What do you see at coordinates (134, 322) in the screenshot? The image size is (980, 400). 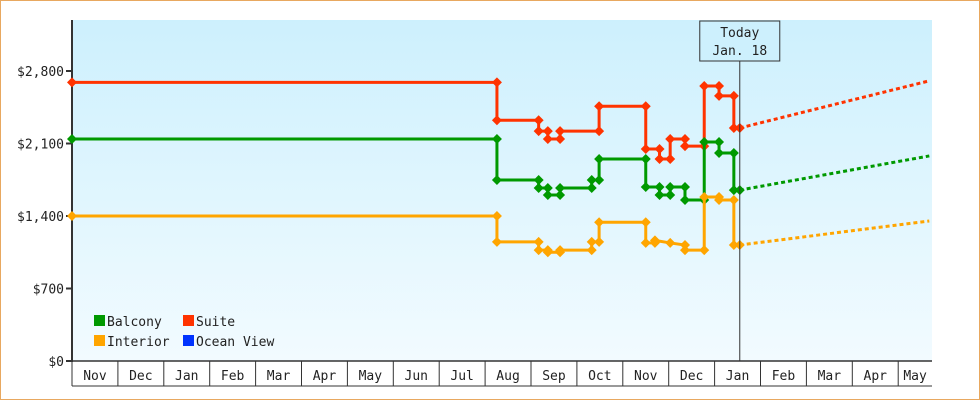 I see `legend-label: Balcony` at bounding box center [134, 322].